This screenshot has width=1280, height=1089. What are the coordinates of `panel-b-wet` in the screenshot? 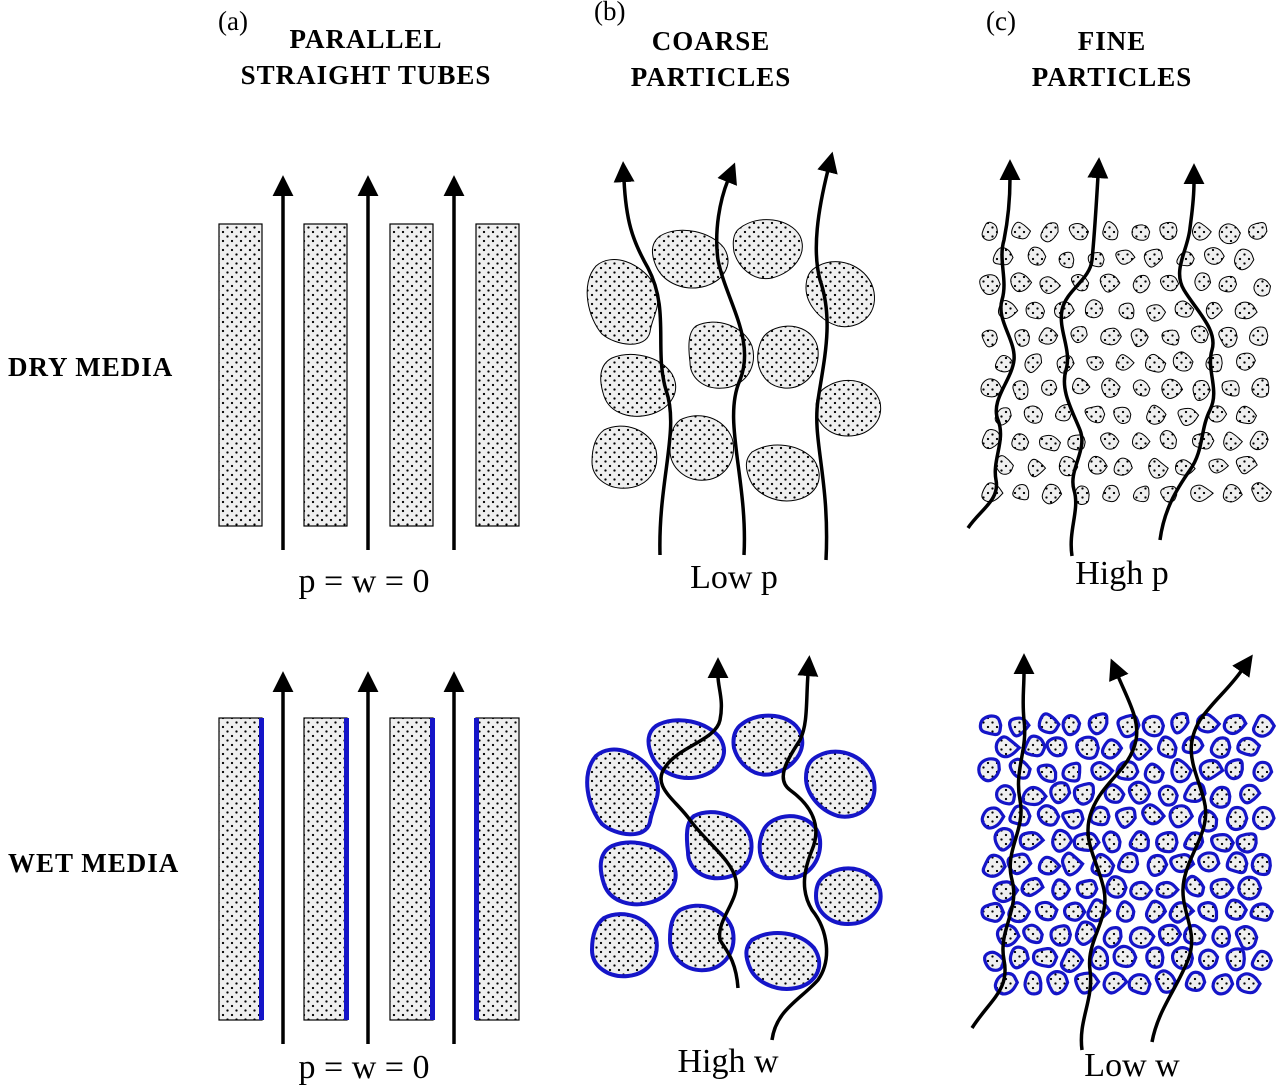 It's located at (734, 848).